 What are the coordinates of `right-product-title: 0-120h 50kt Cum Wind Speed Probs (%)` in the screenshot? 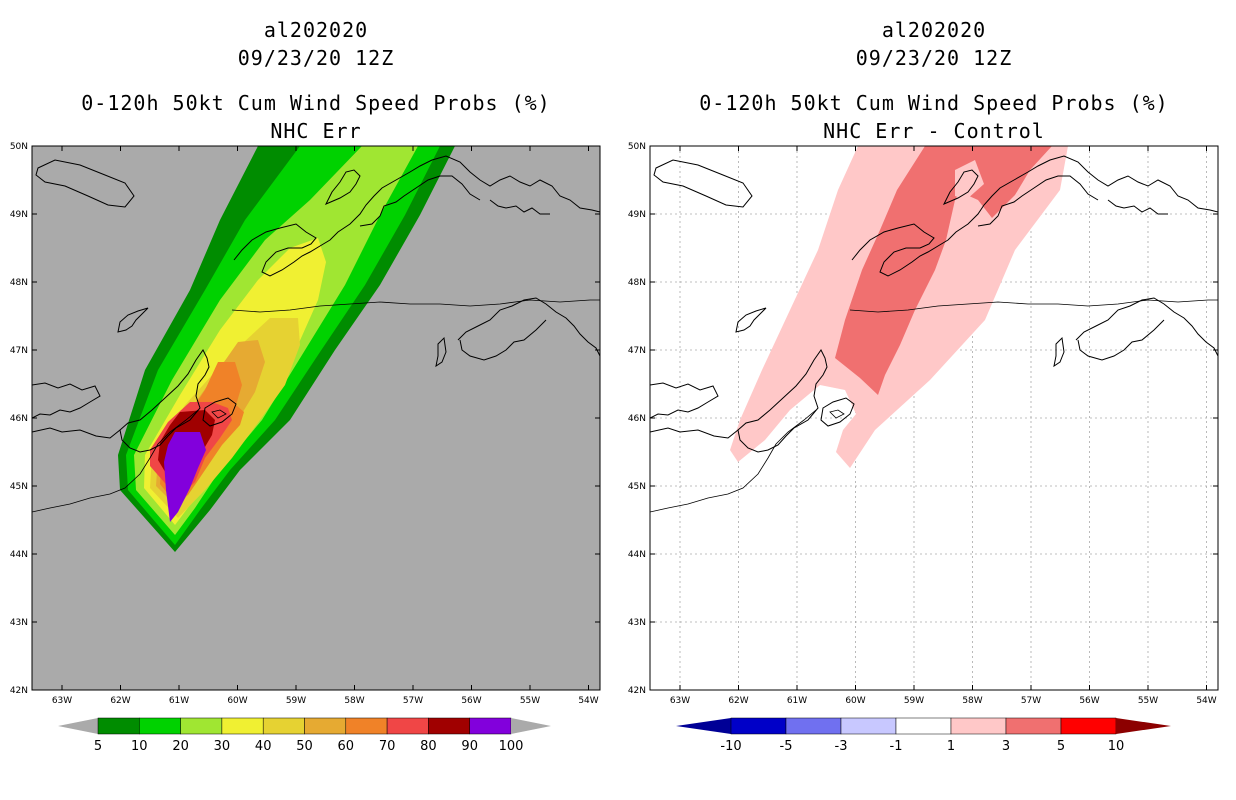 It's located at (934, 103).